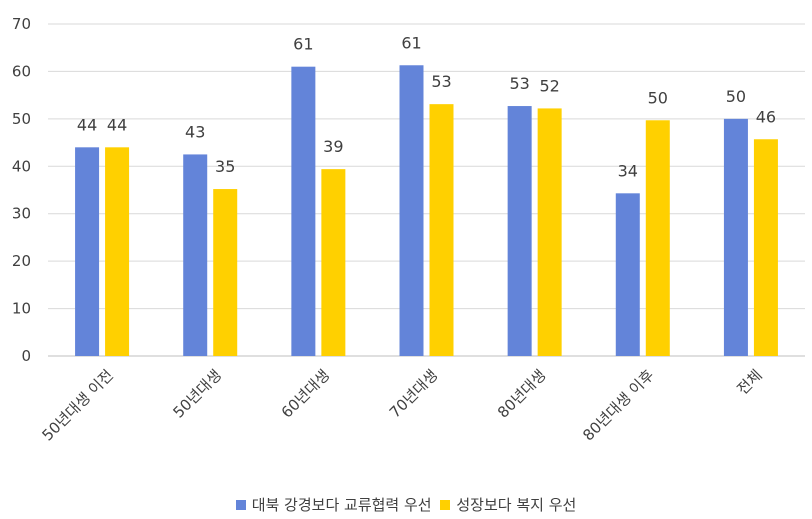 Image resolution: width=812 pixels, height=519 pixels. I want to click on data-label: 39, so click(333, 146).